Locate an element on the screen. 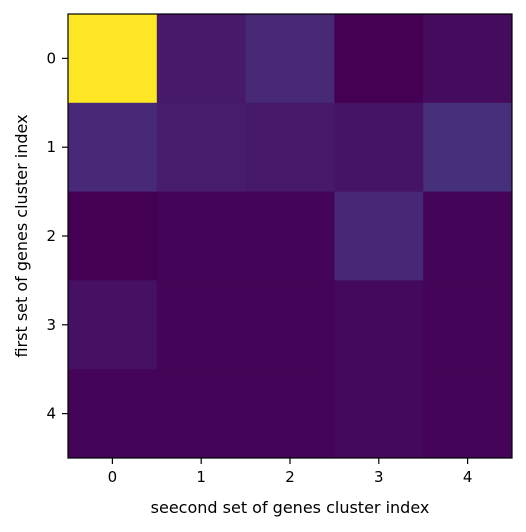 Image resolution: width=526 pixels, height=532 pixels. x-tick-label-2: 2 is located at coordinates (290, 477).